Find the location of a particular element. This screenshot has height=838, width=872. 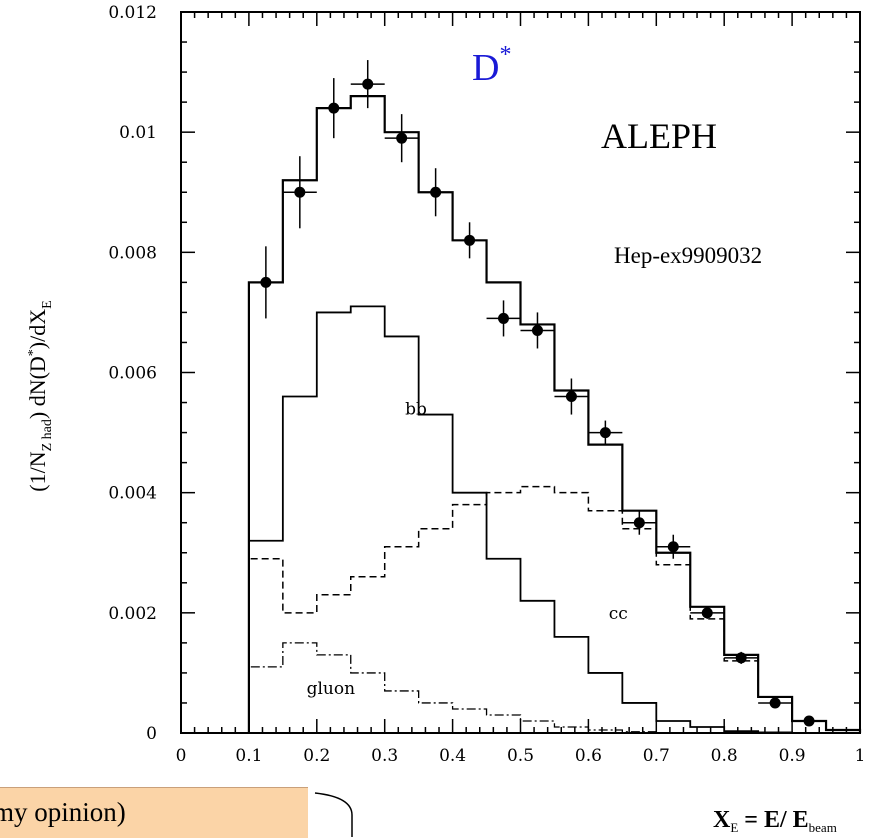

x-axis-title: XE = E/ Ebeam is located at coordinates (775, 821).